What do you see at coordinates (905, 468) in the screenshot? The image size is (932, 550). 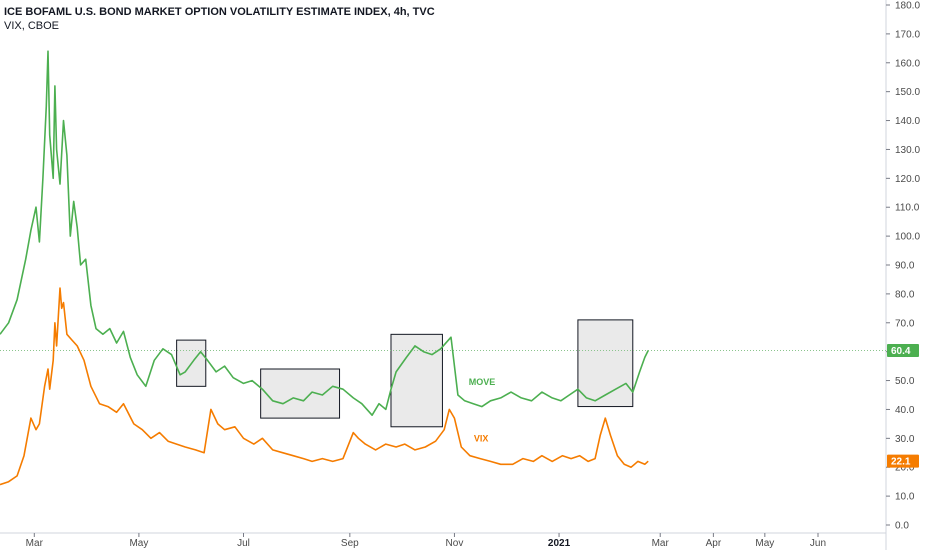 I see `price-tick-label: 20.0` at bounding box center [905, 468].